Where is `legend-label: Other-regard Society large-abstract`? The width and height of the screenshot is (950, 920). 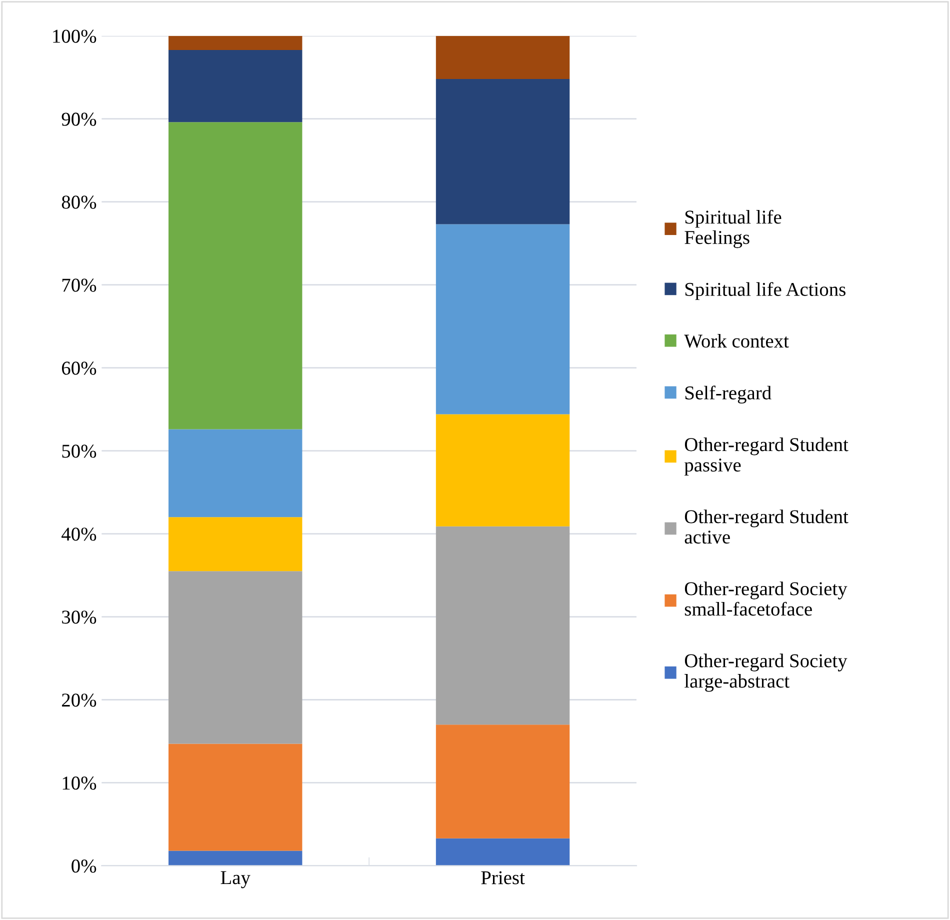 legend-label: Other-regard Society large-abstract is located at coordinates (766, 673).